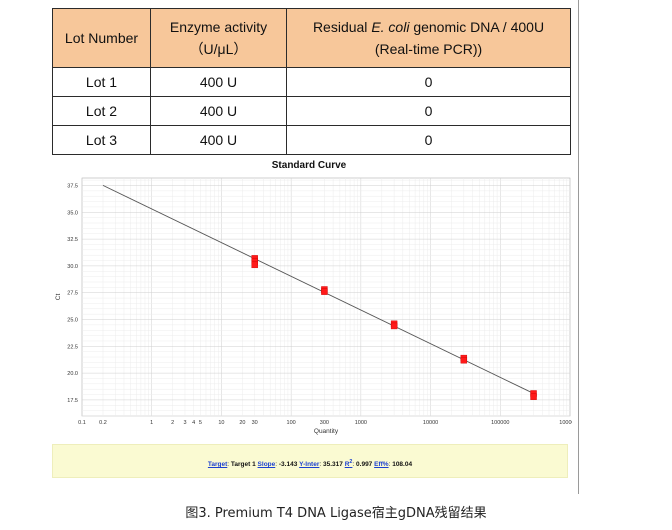 The width and height of the screenshot is (672, 530). What do you see at coordinates (291, 423) in the screenshot?
I see `x-tick-label: 100` at bounding box center [291, 423].